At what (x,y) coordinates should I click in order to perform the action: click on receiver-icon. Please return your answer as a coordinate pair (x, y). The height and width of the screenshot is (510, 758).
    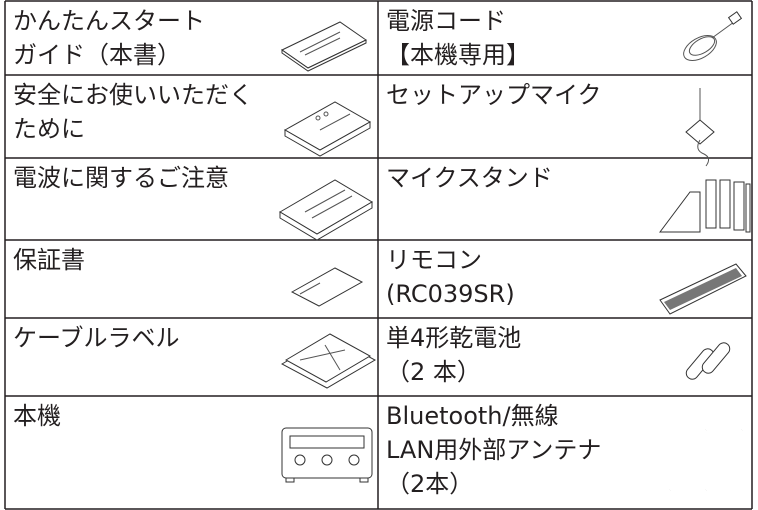
    Looking at the image, I should click on (327, 455).